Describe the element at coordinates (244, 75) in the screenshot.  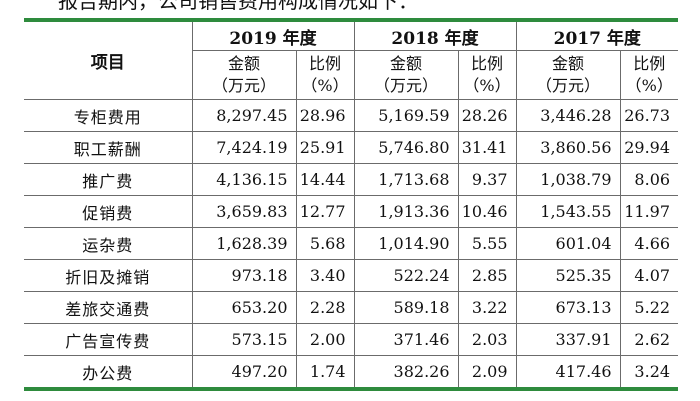
I see `header-amount-2019: 金额 （万元）` at that location.